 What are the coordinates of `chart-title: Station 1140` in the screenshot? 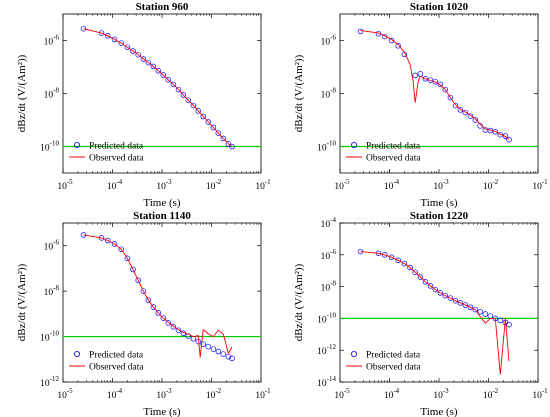 It's located at (162, 216).